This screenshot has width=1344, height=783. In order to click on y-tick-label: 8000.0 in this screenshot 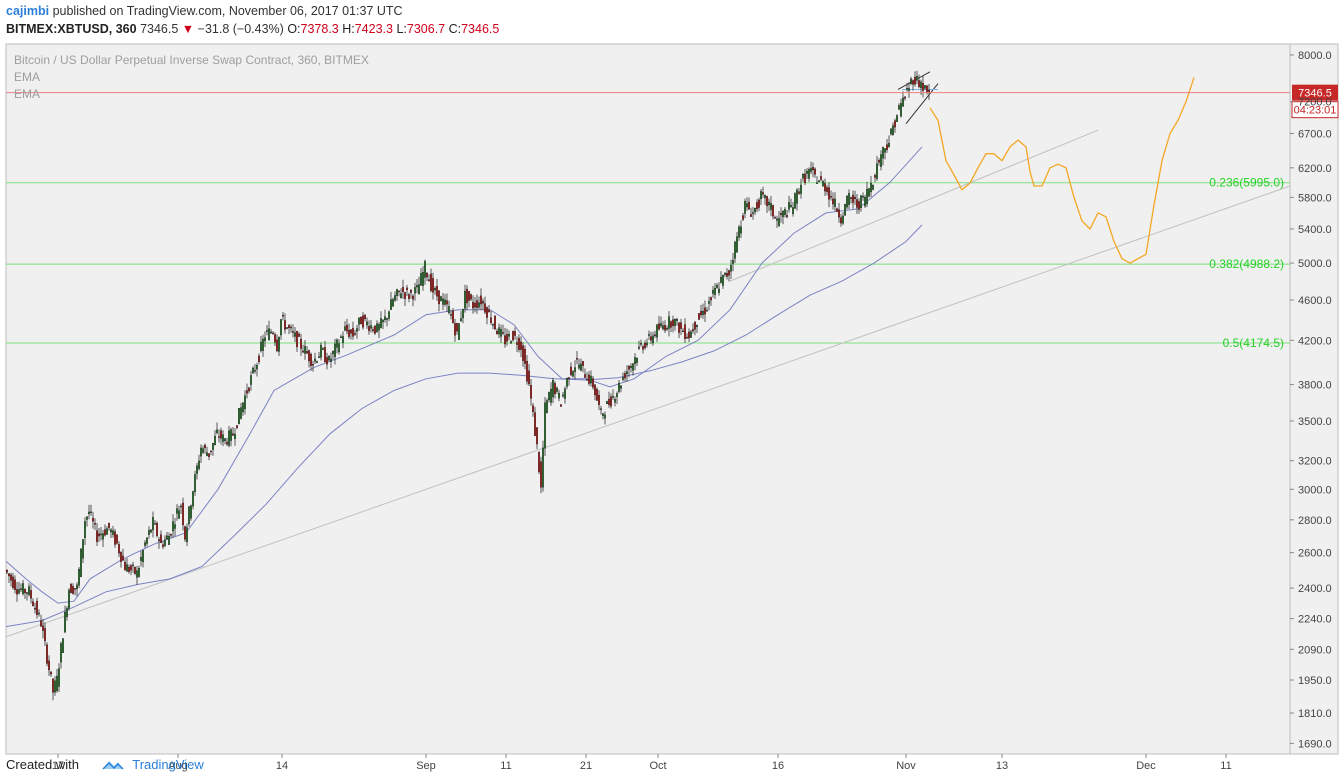, I will do `click(1315, 56)`.